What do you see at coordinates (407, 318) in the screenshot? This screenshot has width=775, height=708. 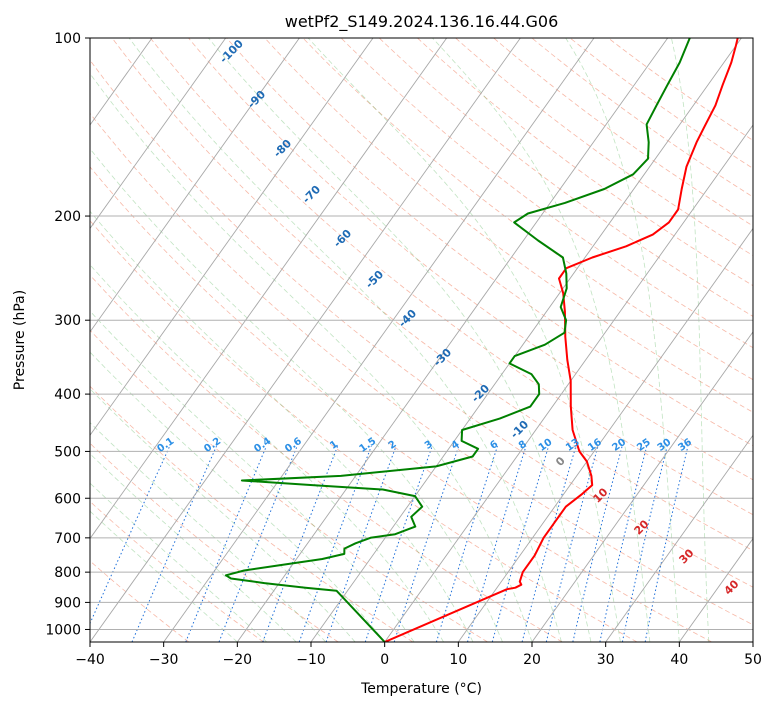 I see `dry-adiabat-label: -40` at bounding box center [407, 318].